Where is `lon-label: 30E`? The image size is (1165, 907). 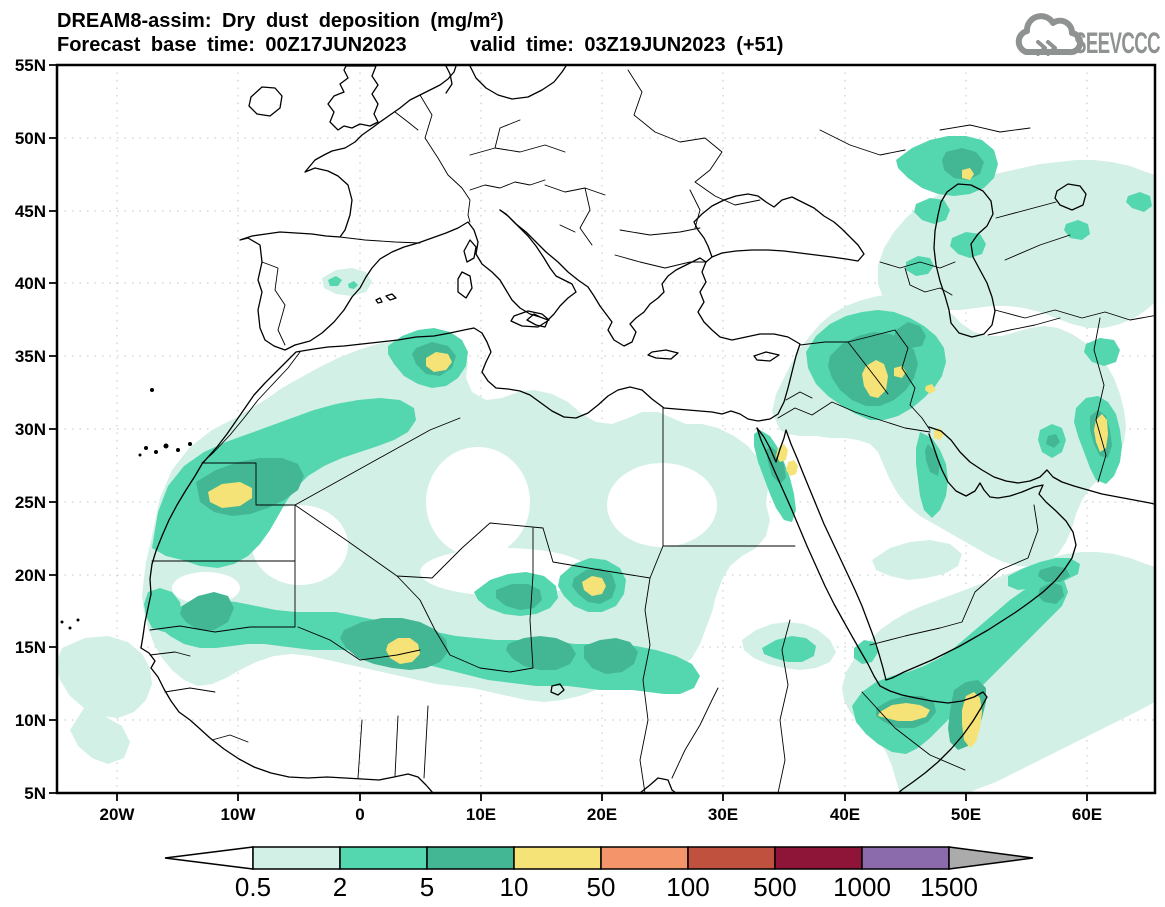
lon-label: 30E is located at coordinates (723, 814).